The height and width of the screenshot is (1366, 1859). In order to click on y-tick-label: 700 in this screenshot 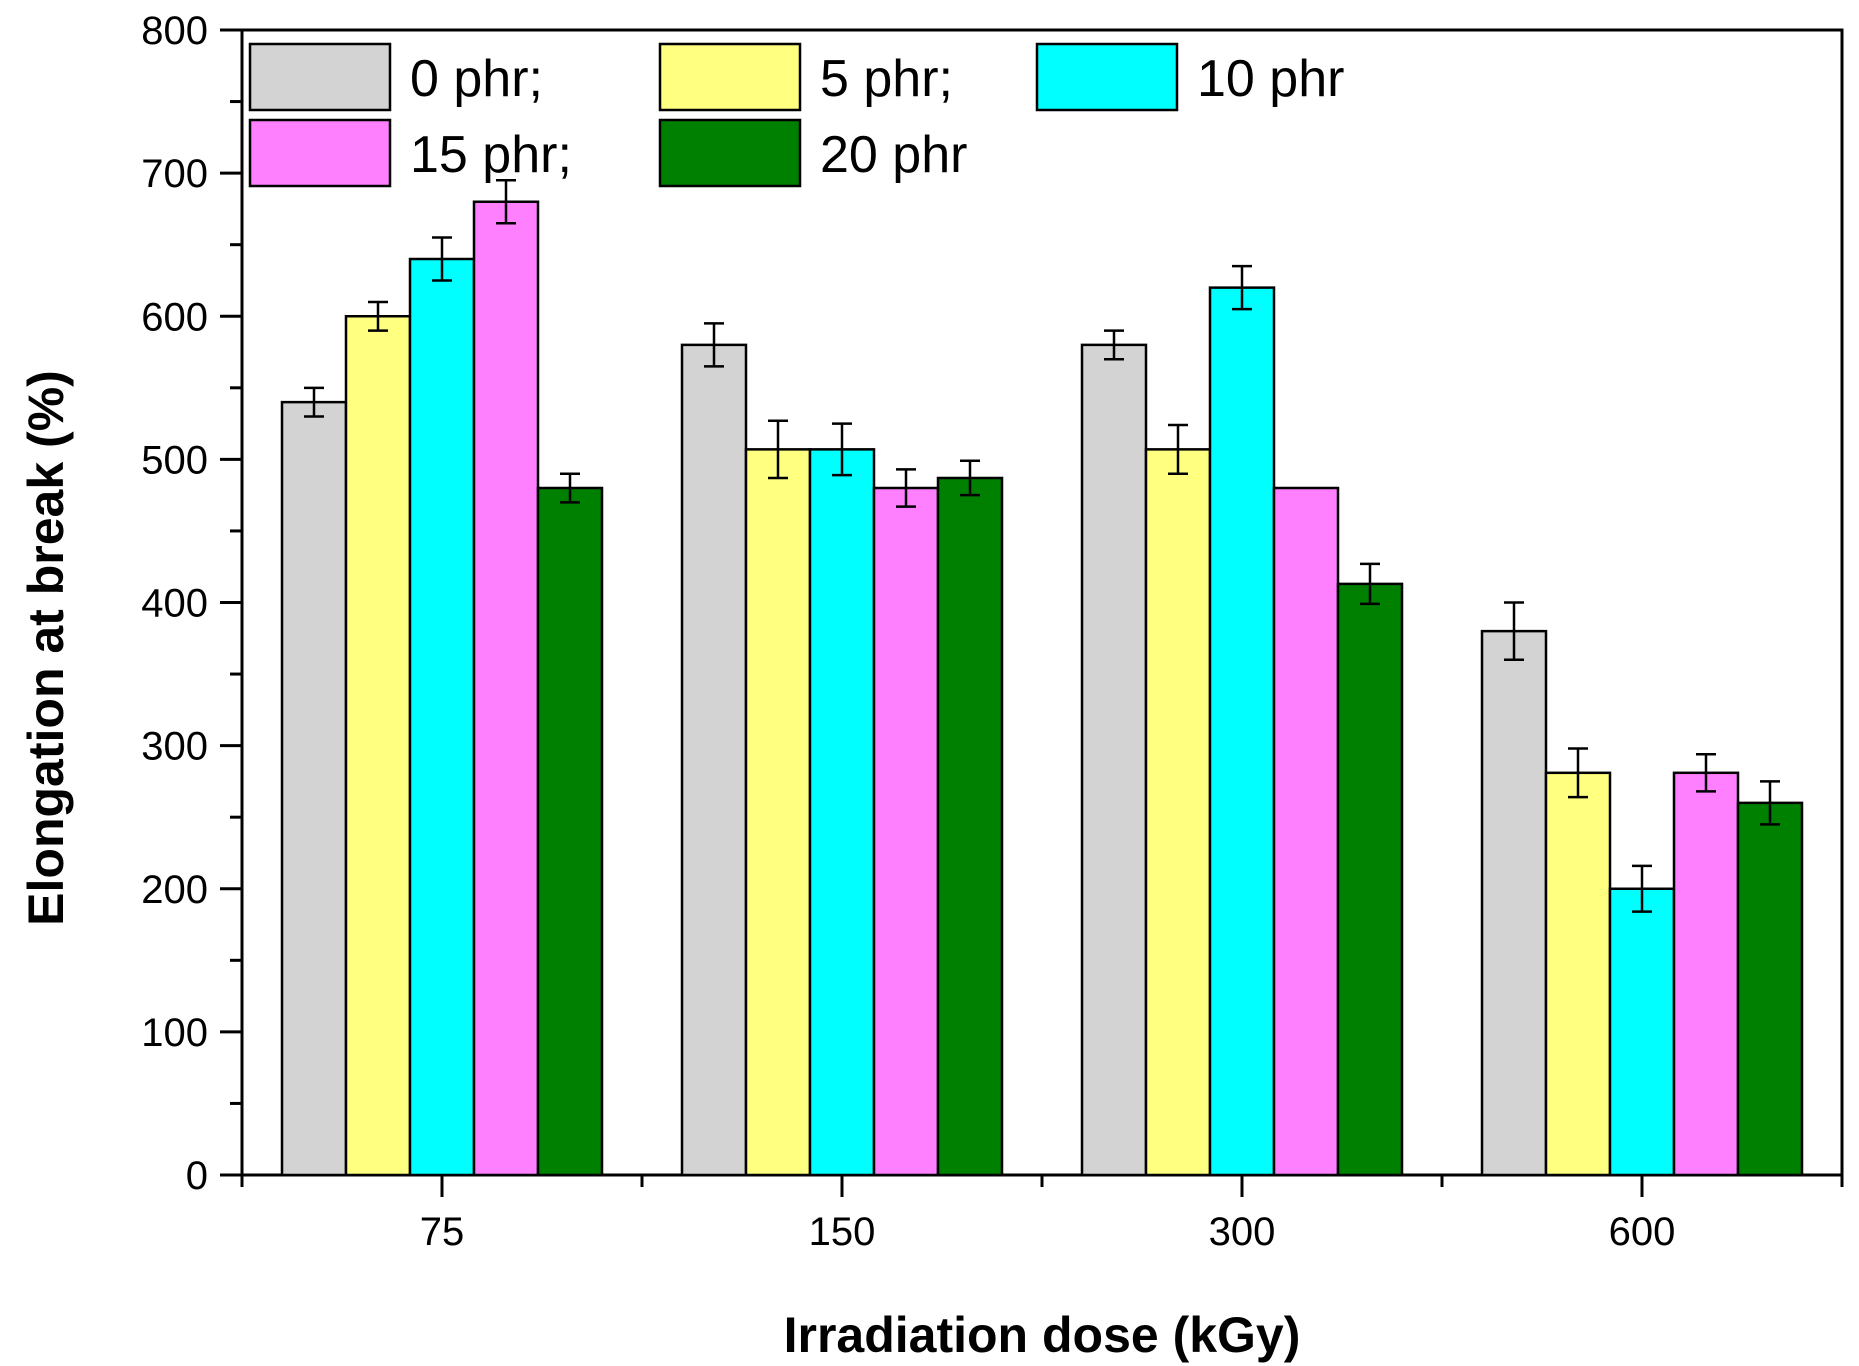, I will do `click(174, 174)`.